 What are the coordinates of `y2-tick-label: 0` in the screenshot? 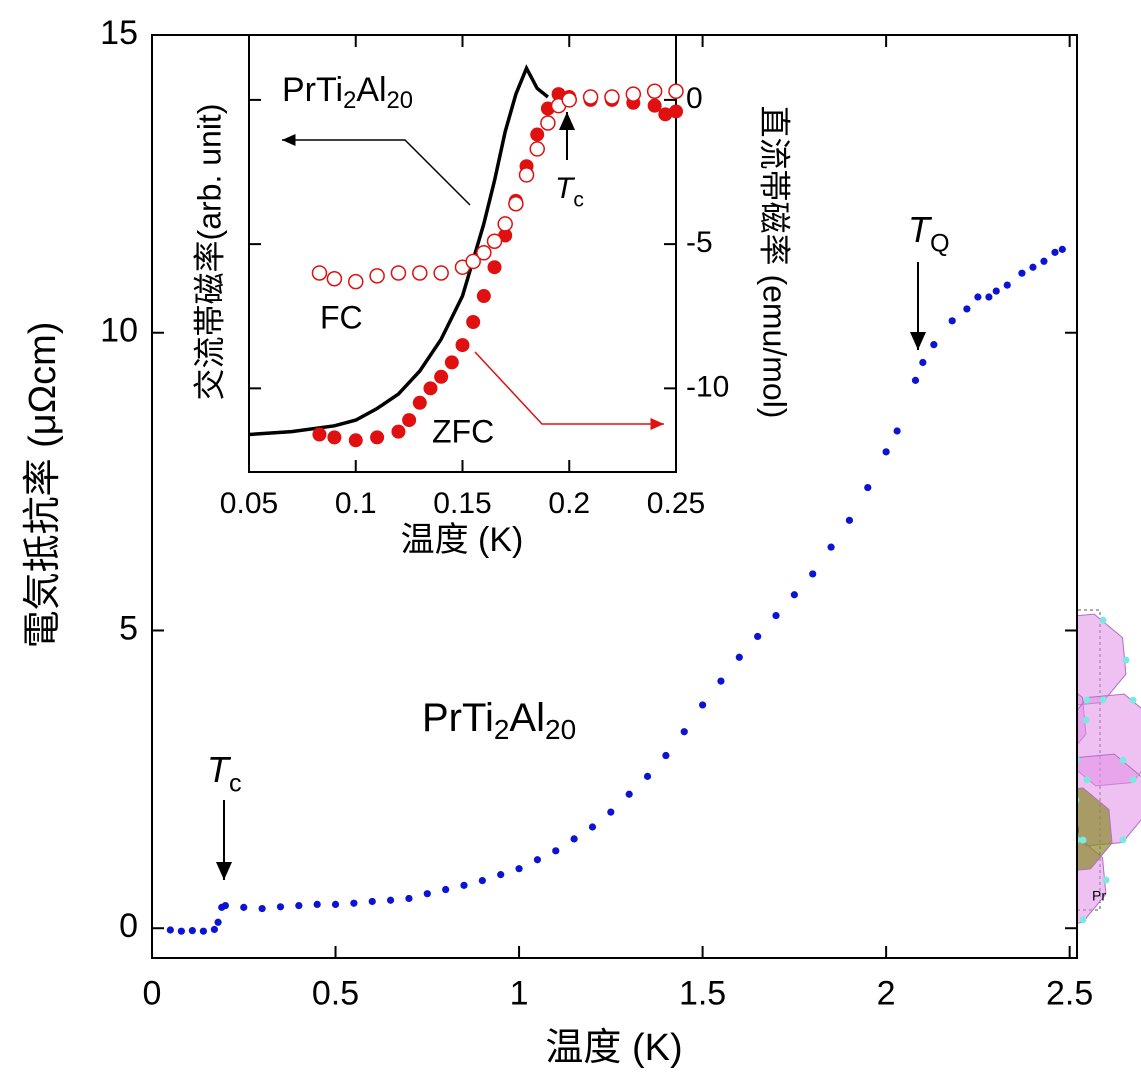 It's located at (694, 98).